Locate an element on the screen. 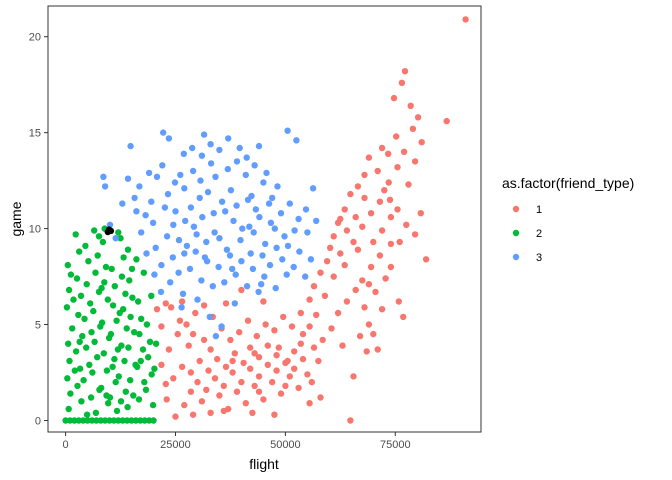 This screenshot has height=480, width=672. y-axis: 0 5 10 15 20 is located at coordinates (38, 229).